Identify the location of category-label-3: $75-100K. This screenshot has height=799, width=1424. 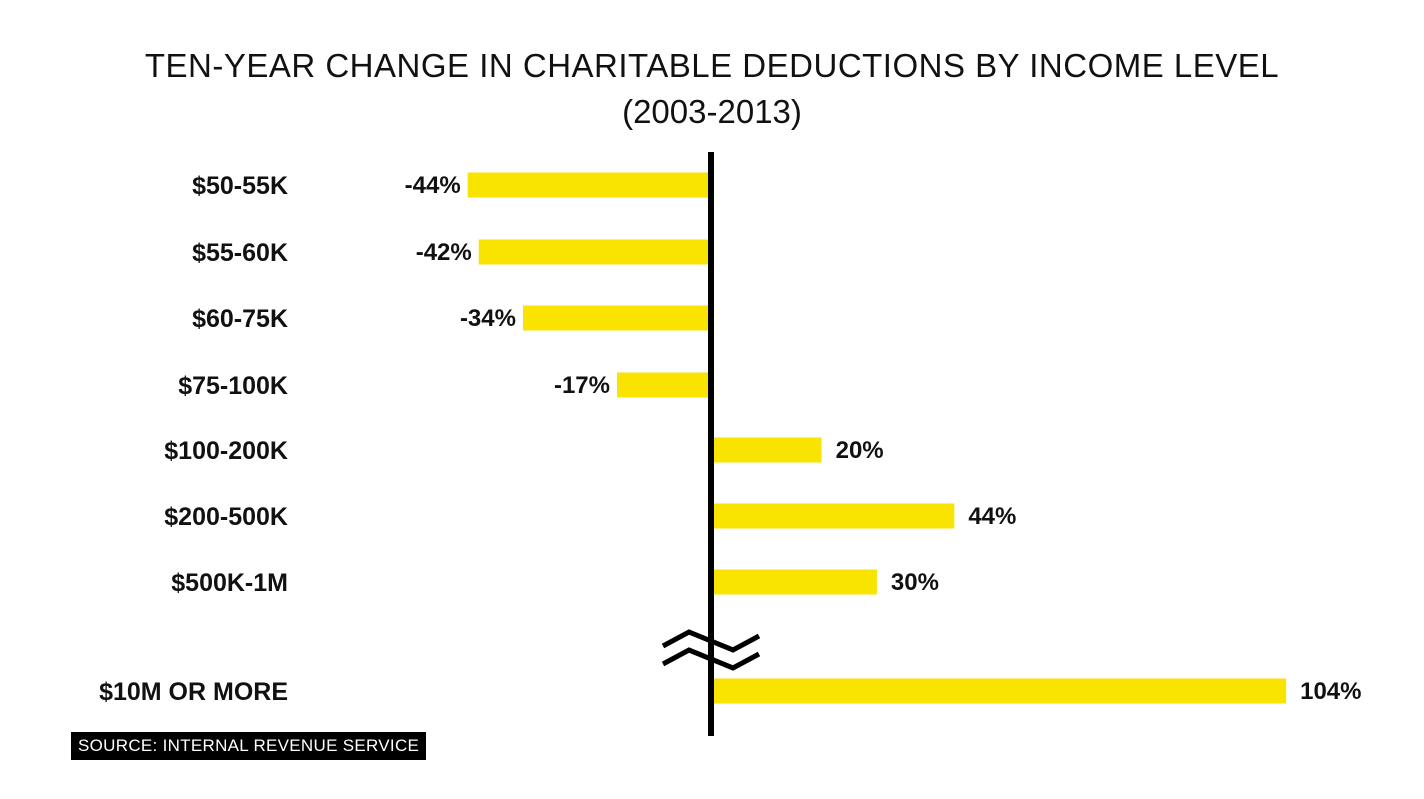
(233, 386).